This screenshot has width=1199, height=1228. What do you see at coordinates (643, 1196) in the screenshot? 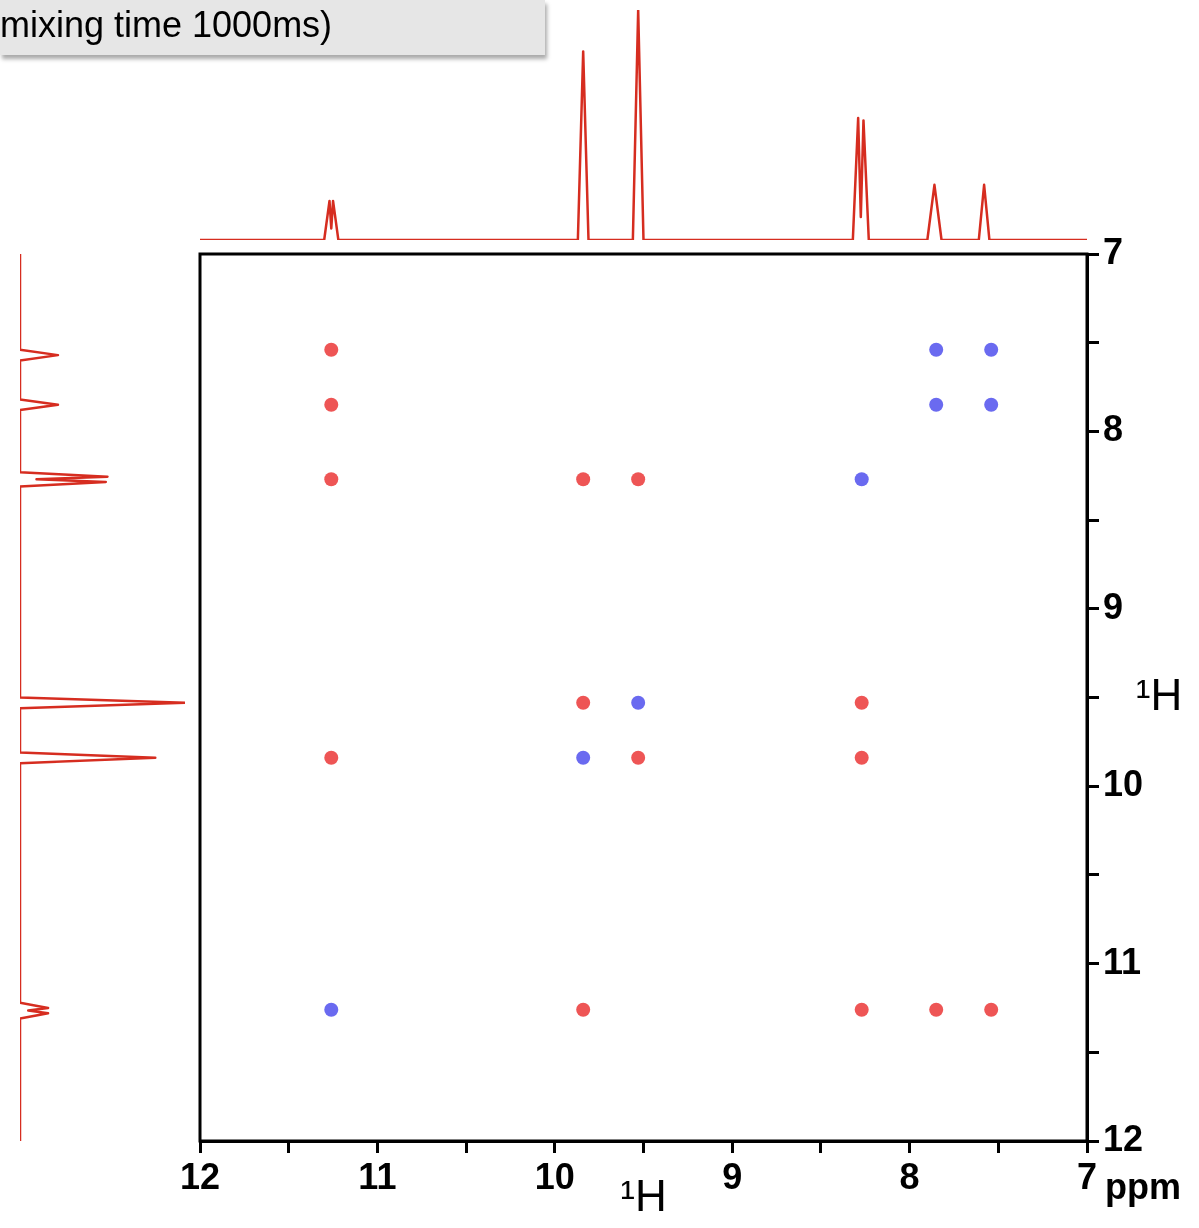
I see `x-axis-title: ¹H` at bounding box center [643, 1196].